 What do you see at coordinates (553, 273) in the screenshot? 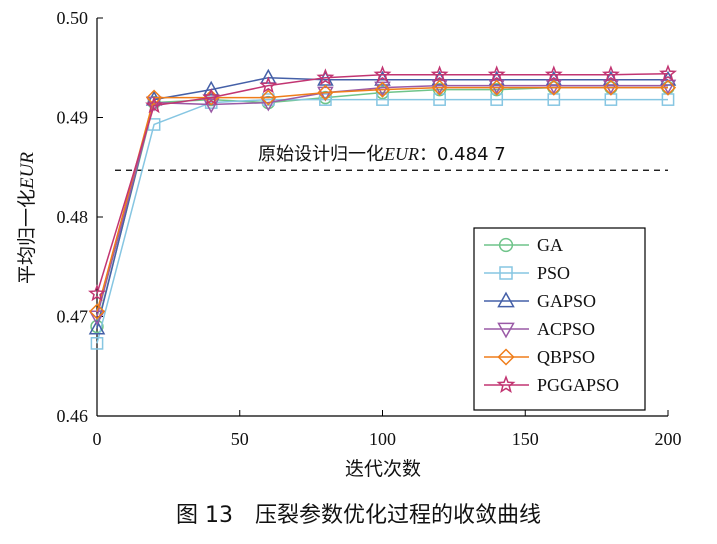
I see `legend-label-pso: PSO` at bounding box center [553, 273].